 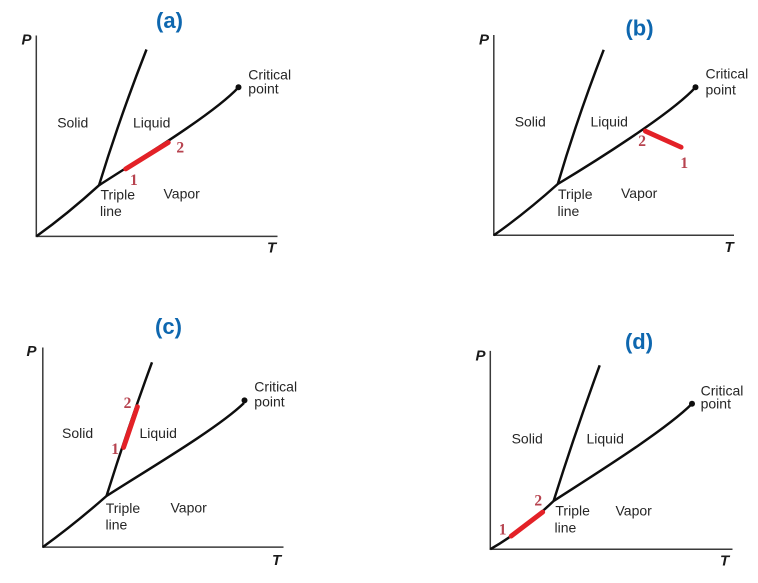 I want to click on svg-text: (d), so click(x=639, y=341).